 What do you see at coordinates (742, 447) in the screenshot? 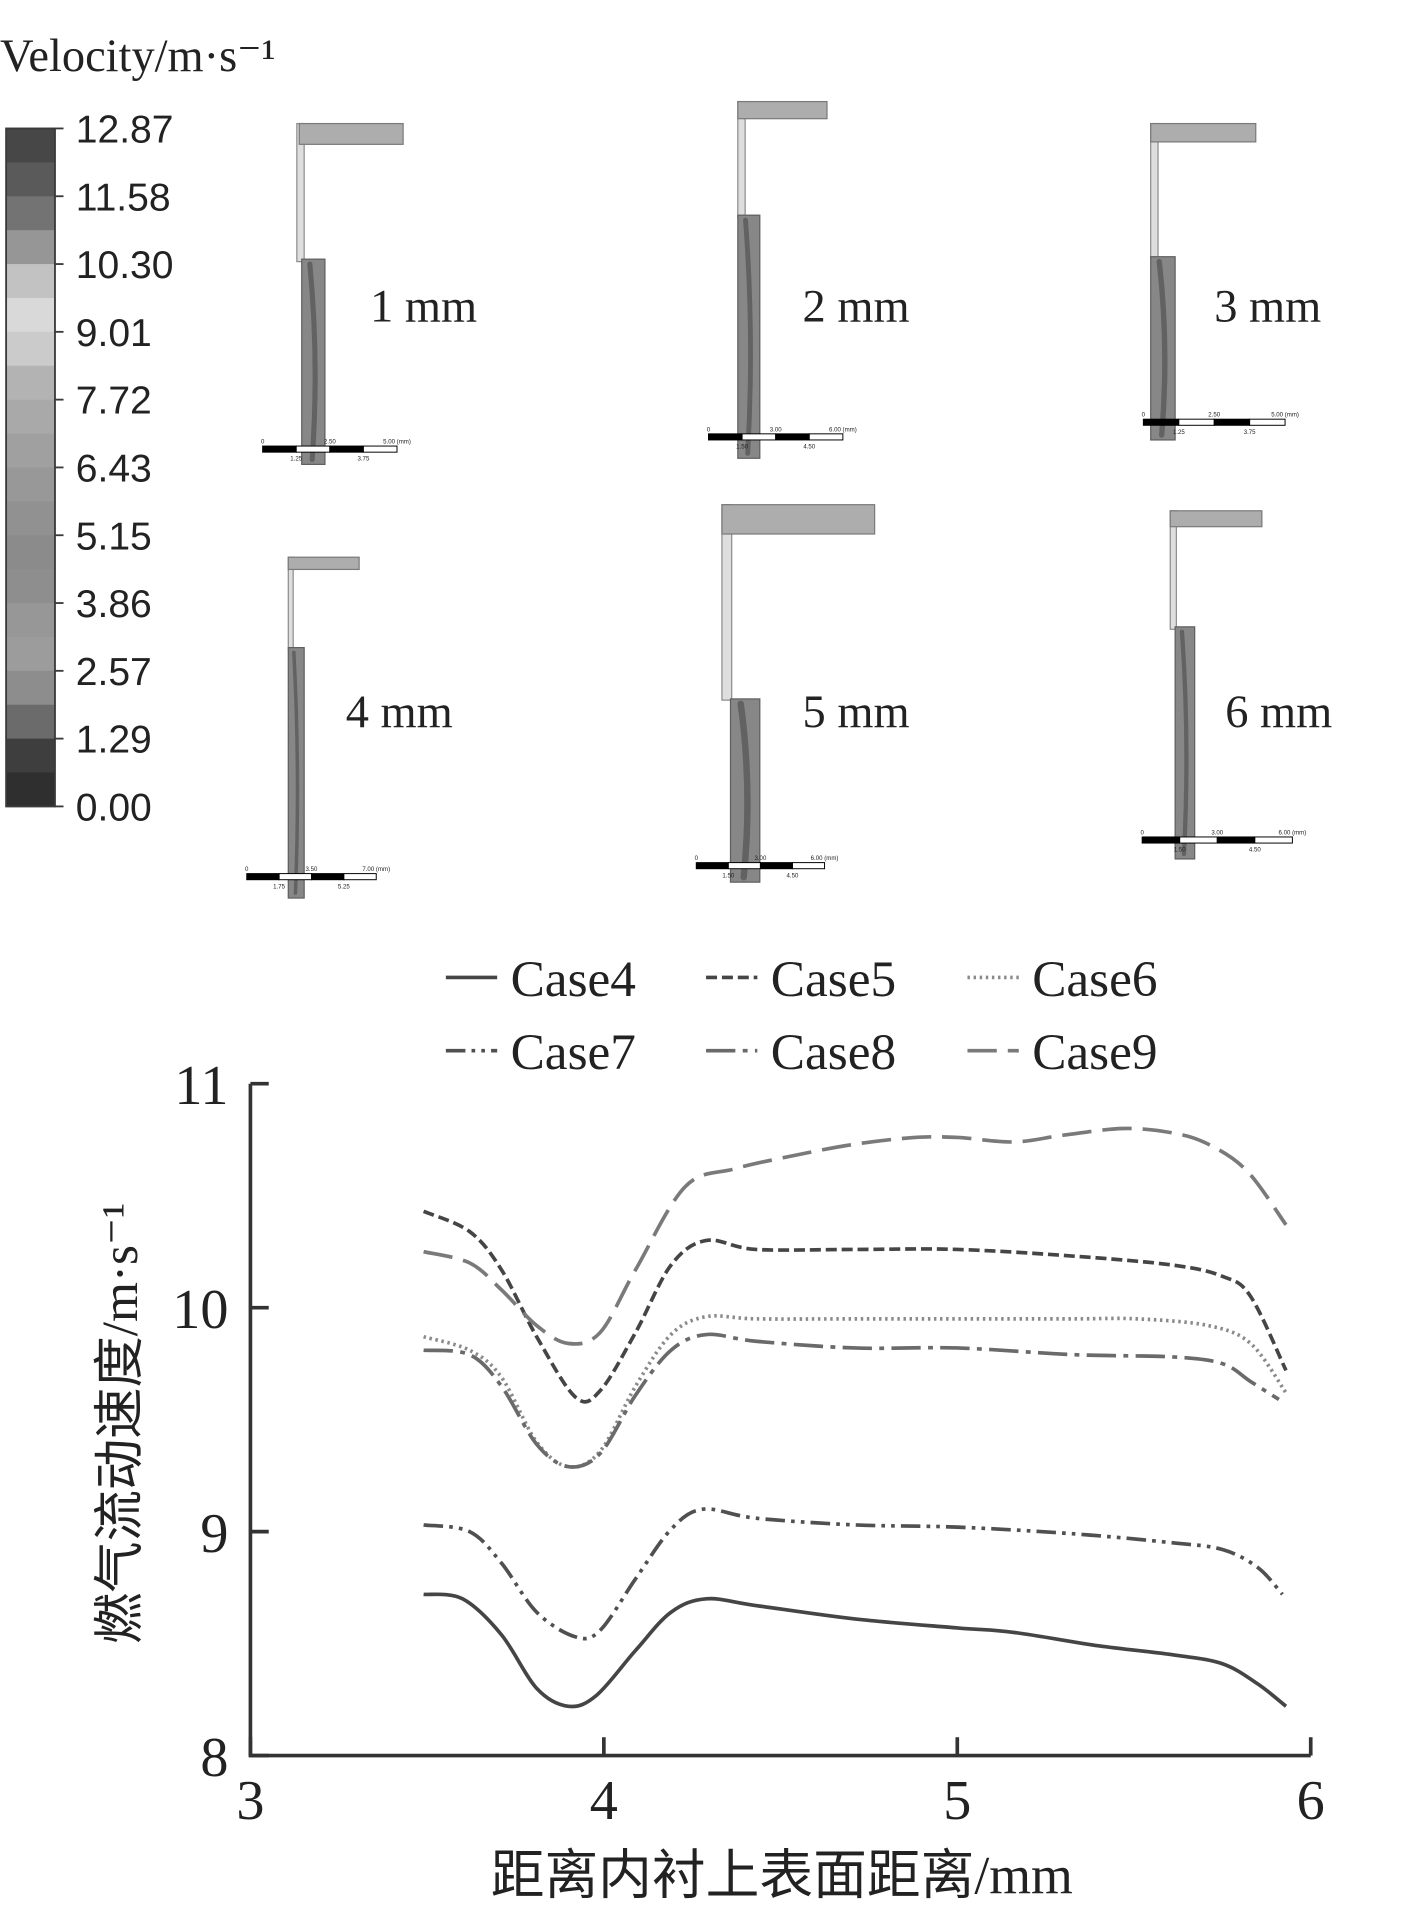
I see `scale-bar-label: 1.50` at bounding box center [742, 447].